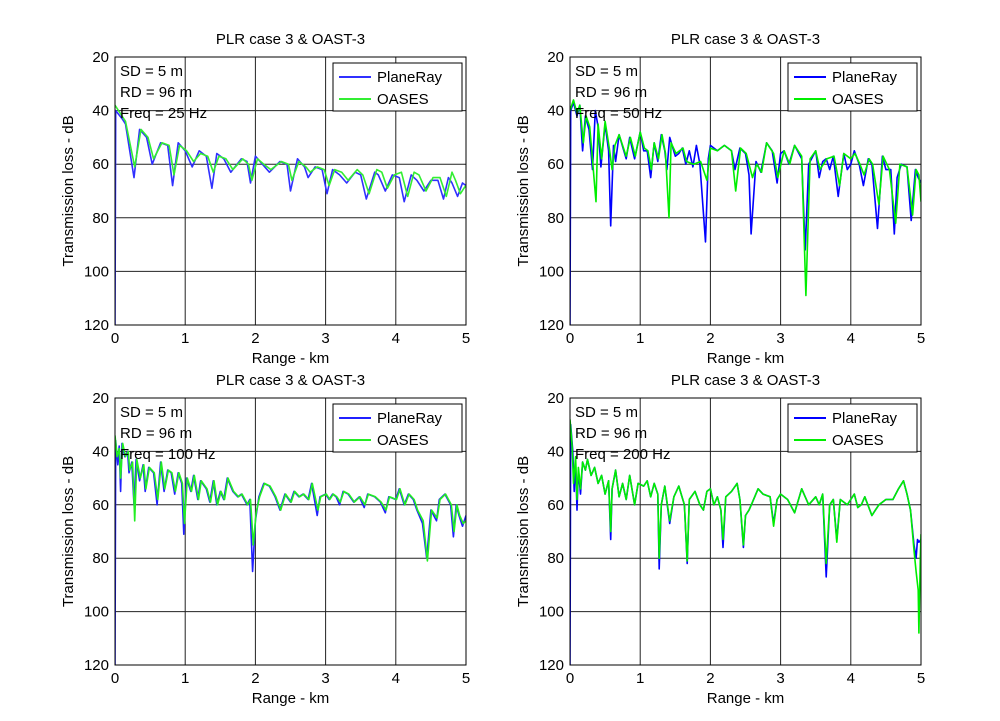 The width and height of the screenshot is (1000, 721). I want to click on annotation-text: Freq = 200 Hz, so click(622, 454).